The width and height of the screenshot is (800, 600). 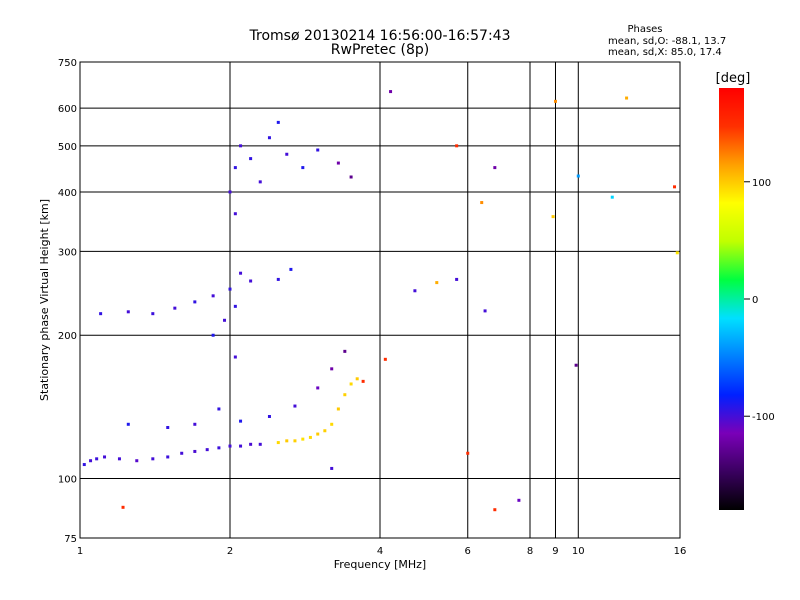 What do you see at coordinates (468, 551) in the screenshot?
I see `x-tick-label: 6` at bounding box center [468, 551].